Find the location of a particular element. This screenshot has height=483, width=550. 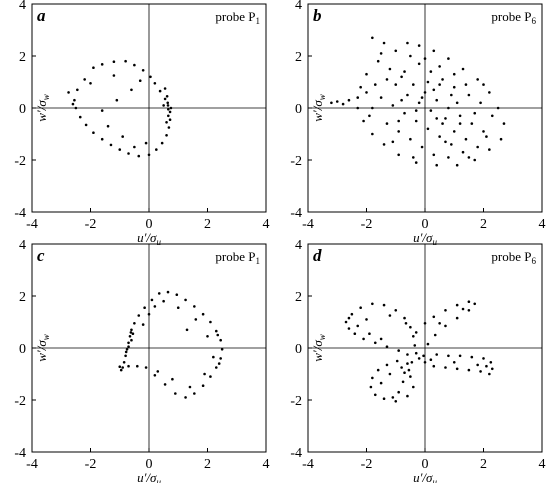

x-axis-label: u′/σu is located at coordinates (425, 476).